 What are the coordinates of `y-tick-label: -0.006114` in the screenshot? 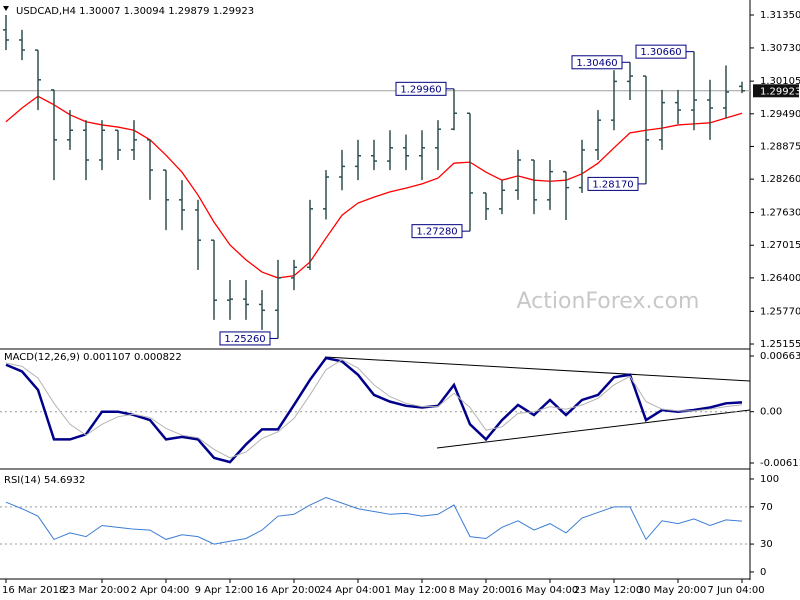 It's located at (780, 463).